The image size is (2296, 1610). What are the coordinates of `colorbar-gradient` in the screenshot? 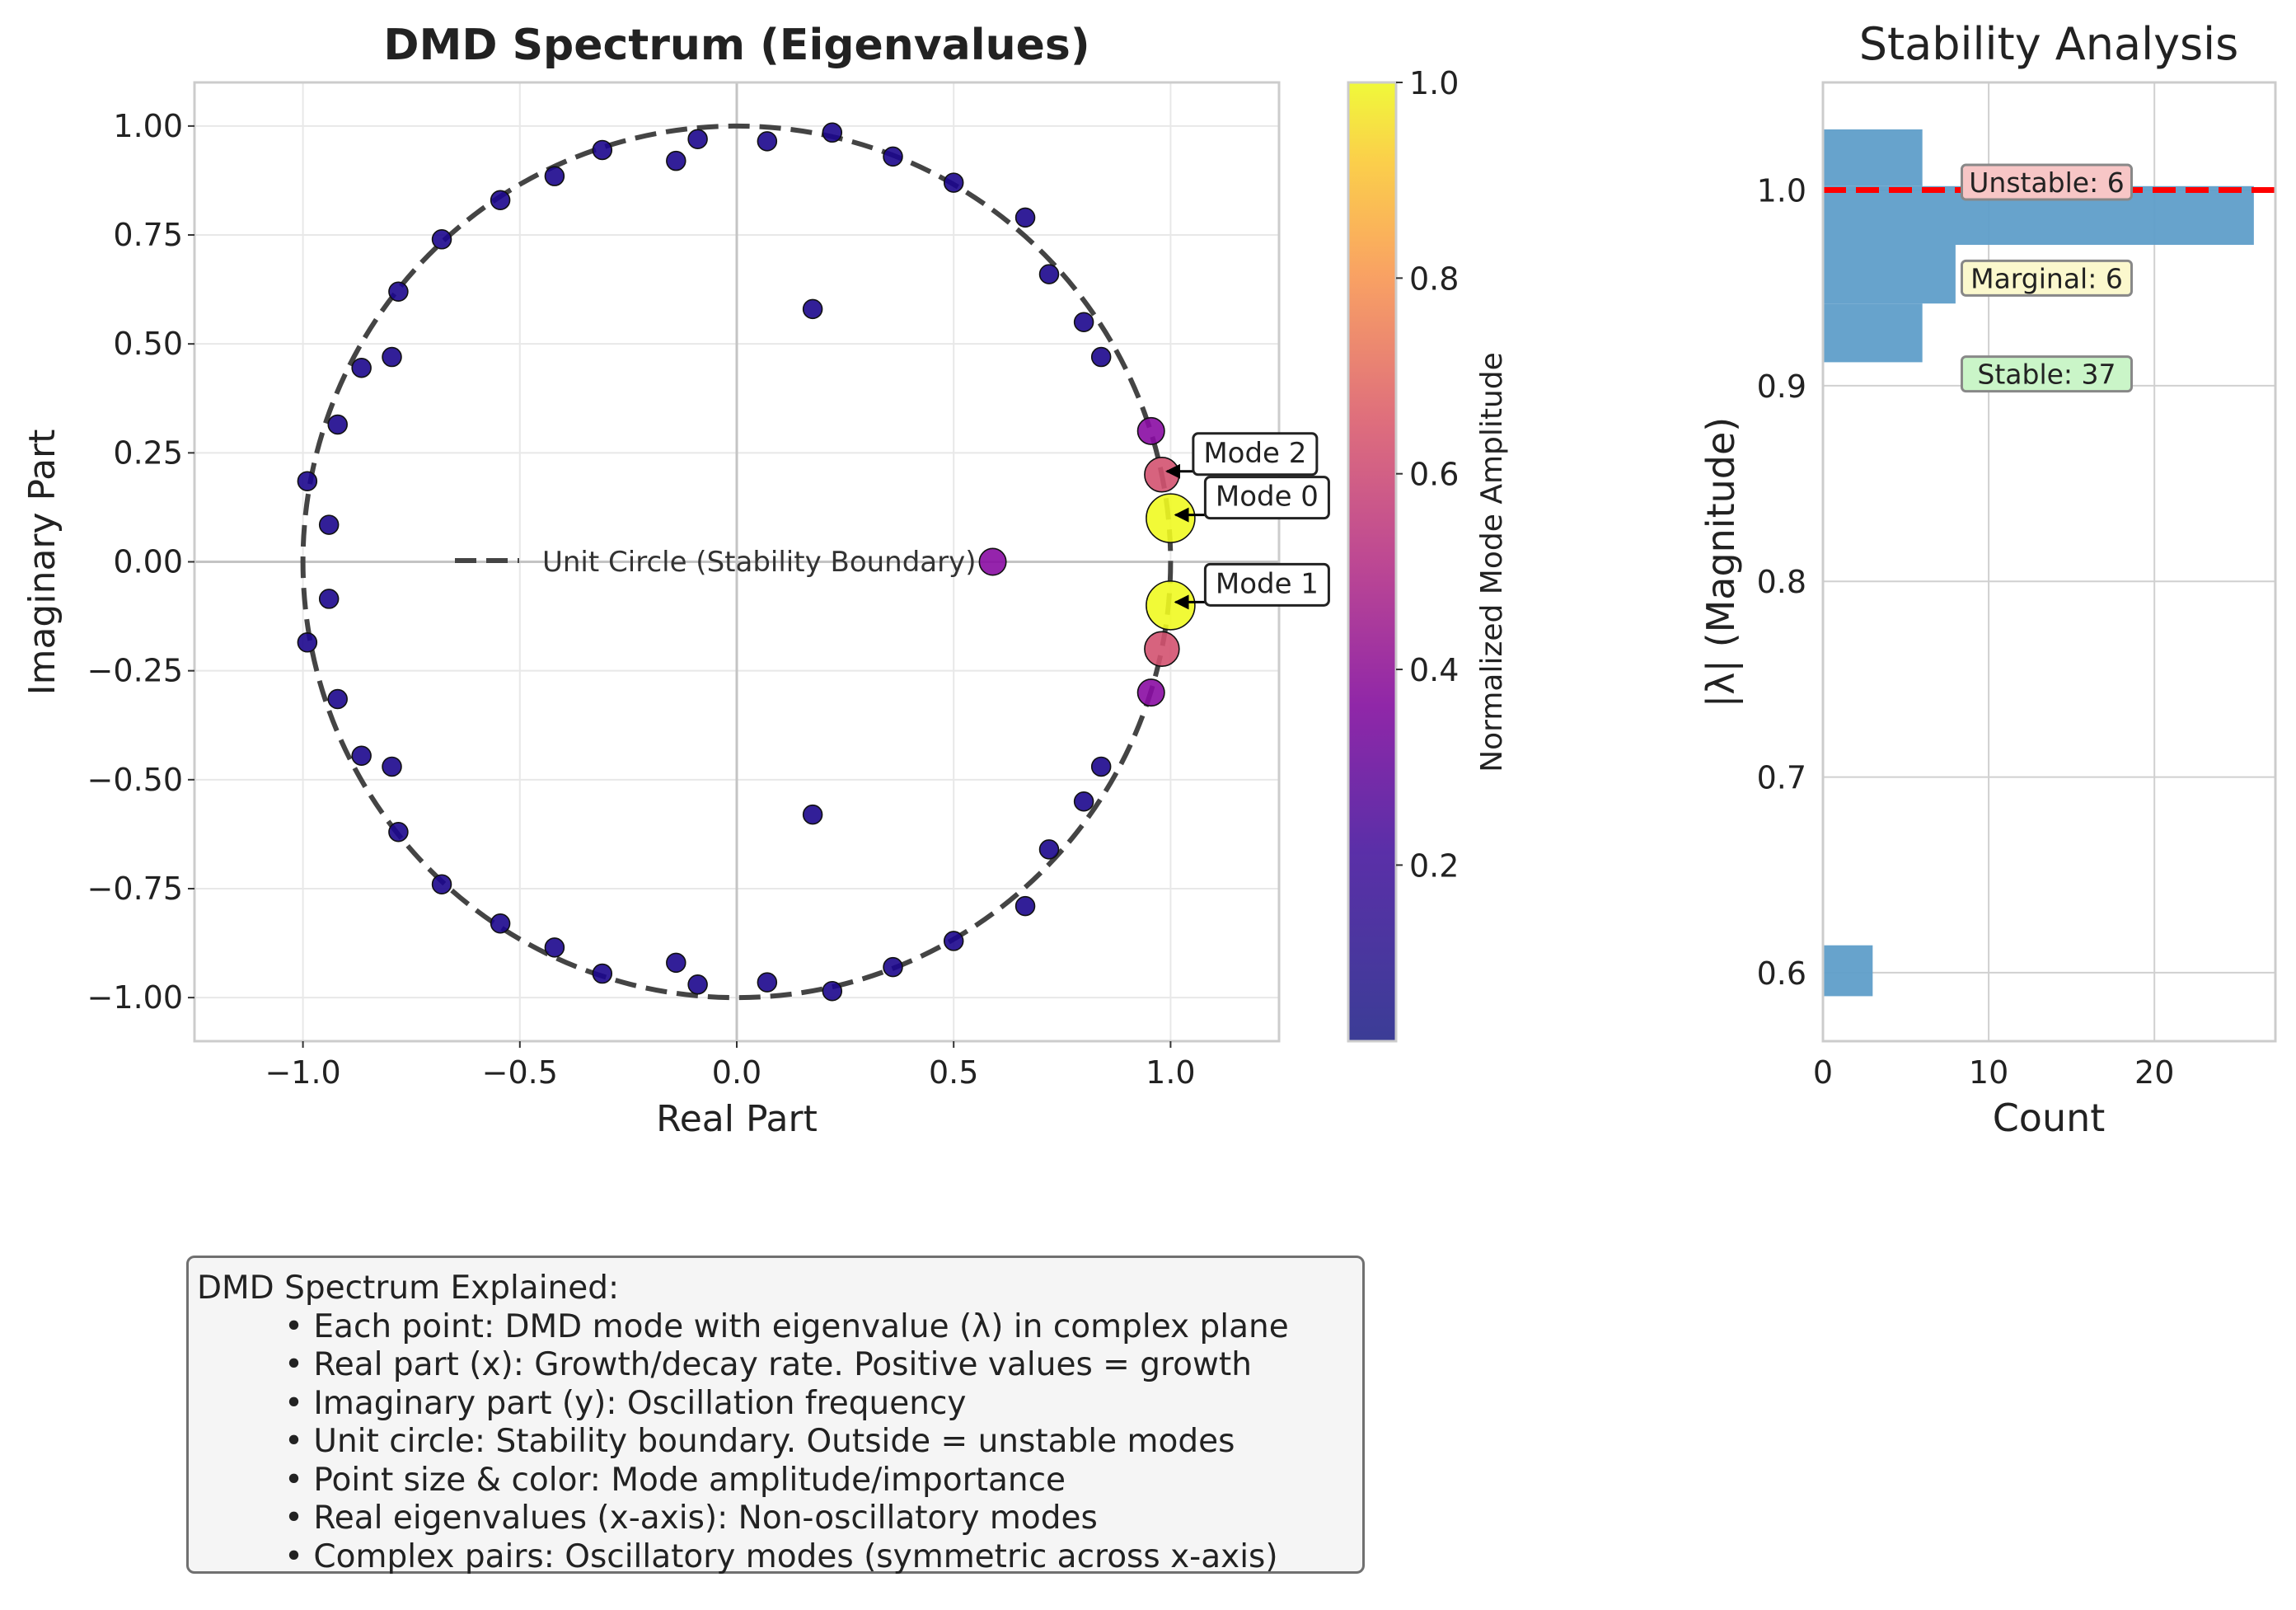 It's located at (1372, 562).